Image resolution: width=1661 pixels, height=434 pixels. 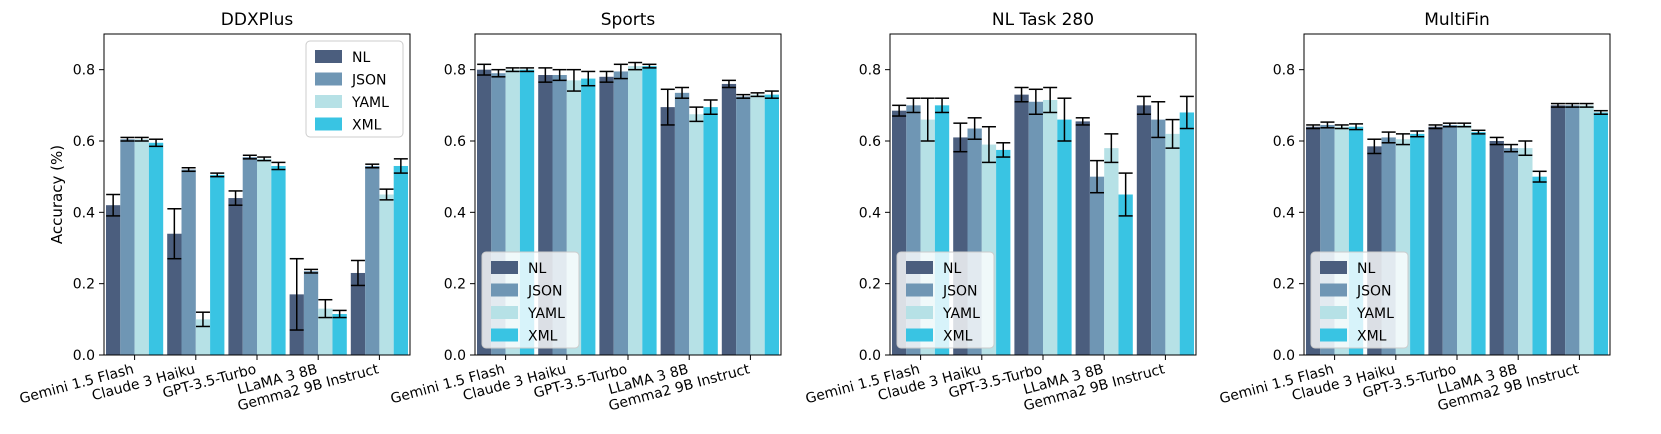 What do you see at coordinates (628, 20) in the screenshot?
I see `panel-title: Sports` at bounding box center [628, 20].